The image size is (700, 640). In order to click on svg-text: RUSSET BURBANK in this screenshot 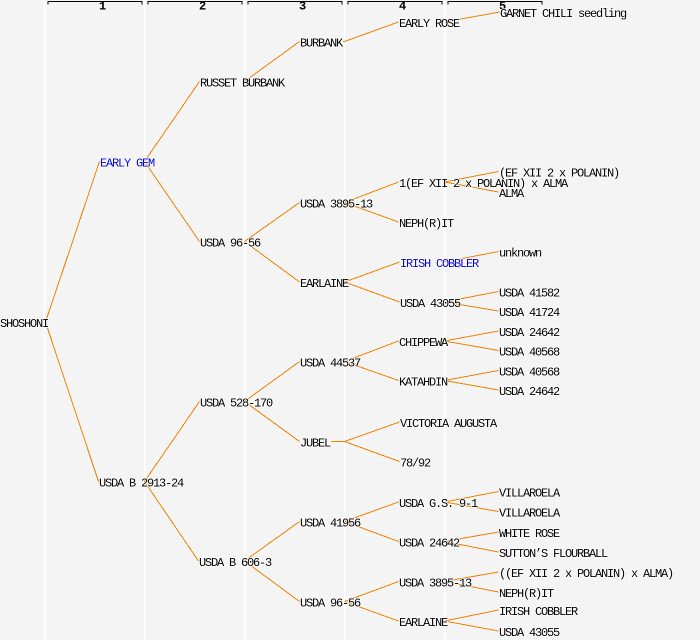, I will do `click(243, 83)`.